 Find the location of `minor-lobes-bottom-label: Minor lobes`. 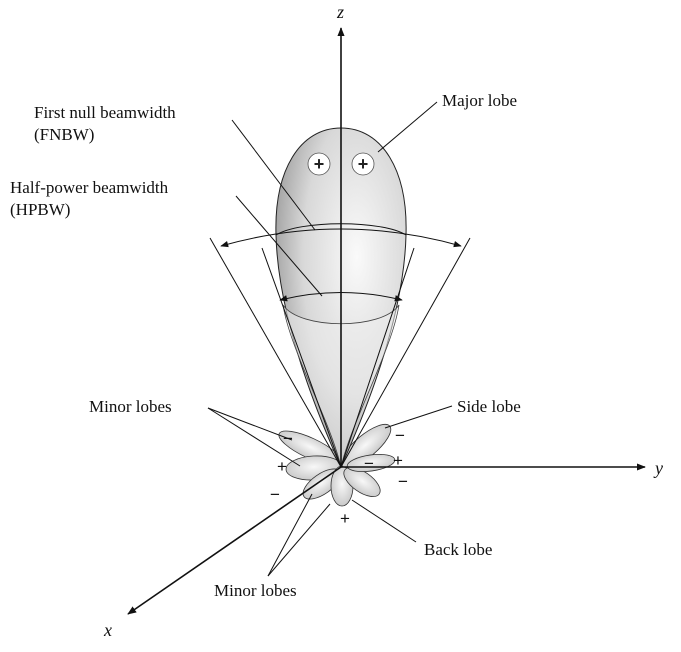

minor-lobes-bottom-label: Minor lobes is located at coordinates (255, 590).